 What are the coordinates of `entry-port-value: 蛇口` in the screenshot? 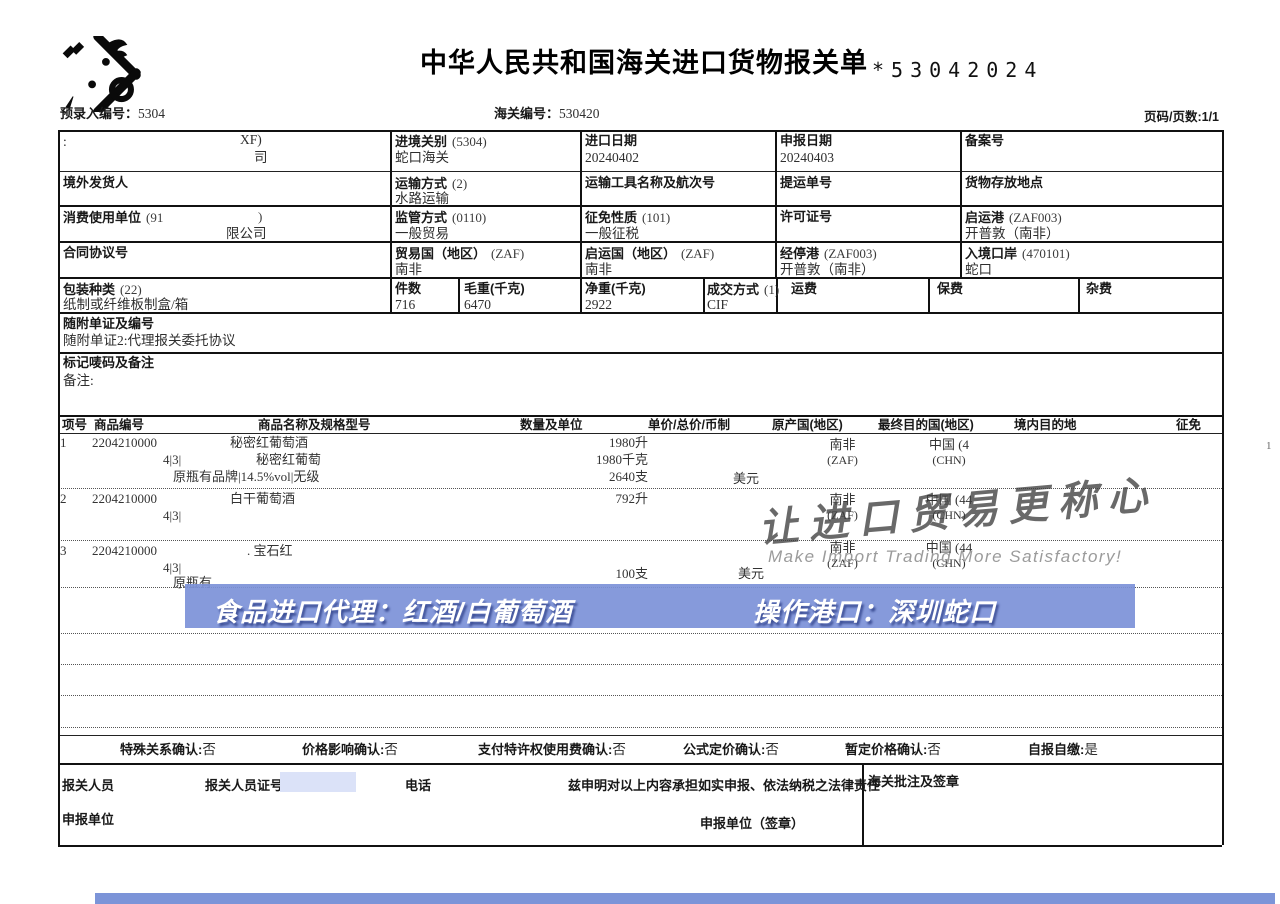 It's located at (978, 269).